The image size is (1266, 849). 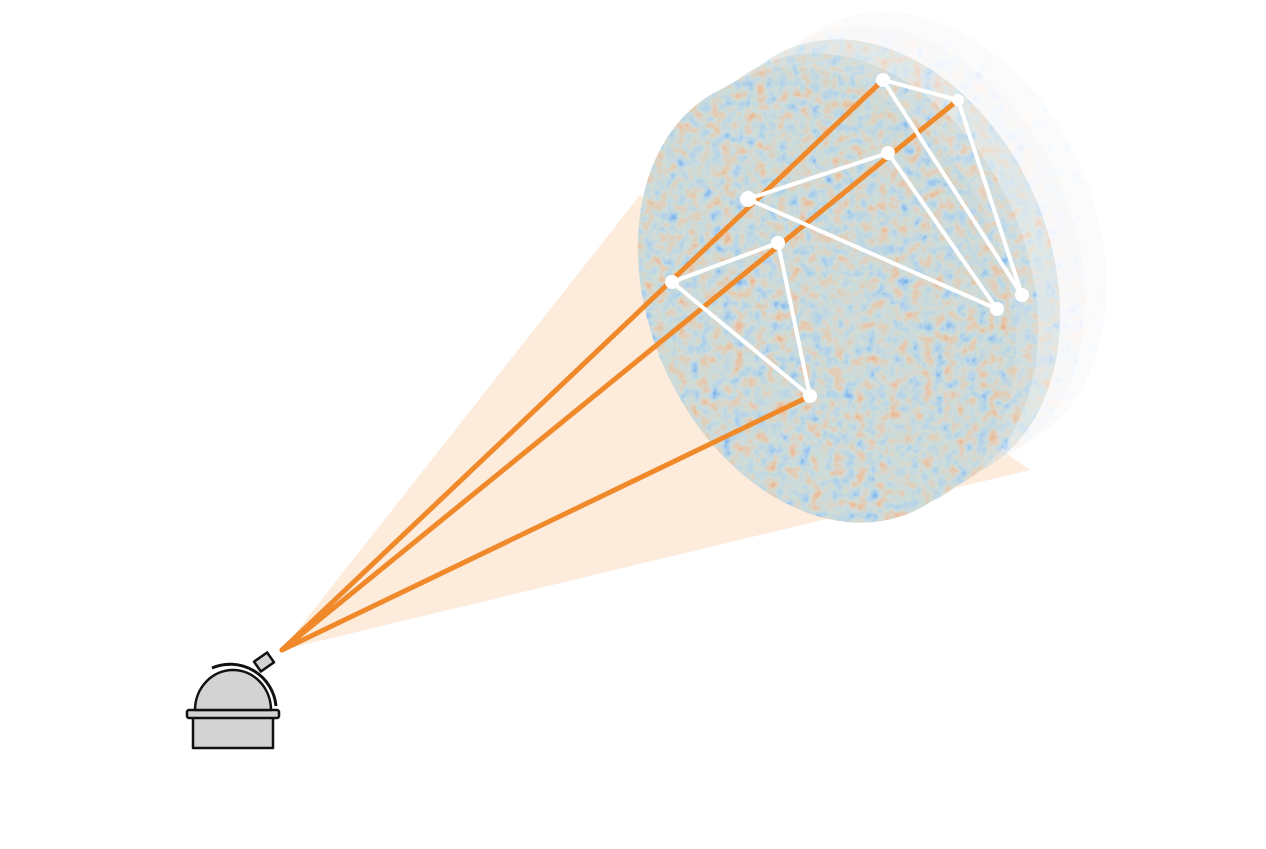 What do you see at coordinates (741, 319) in the screenshot?
I see `triangle-near` at bounding box center [741, 319].